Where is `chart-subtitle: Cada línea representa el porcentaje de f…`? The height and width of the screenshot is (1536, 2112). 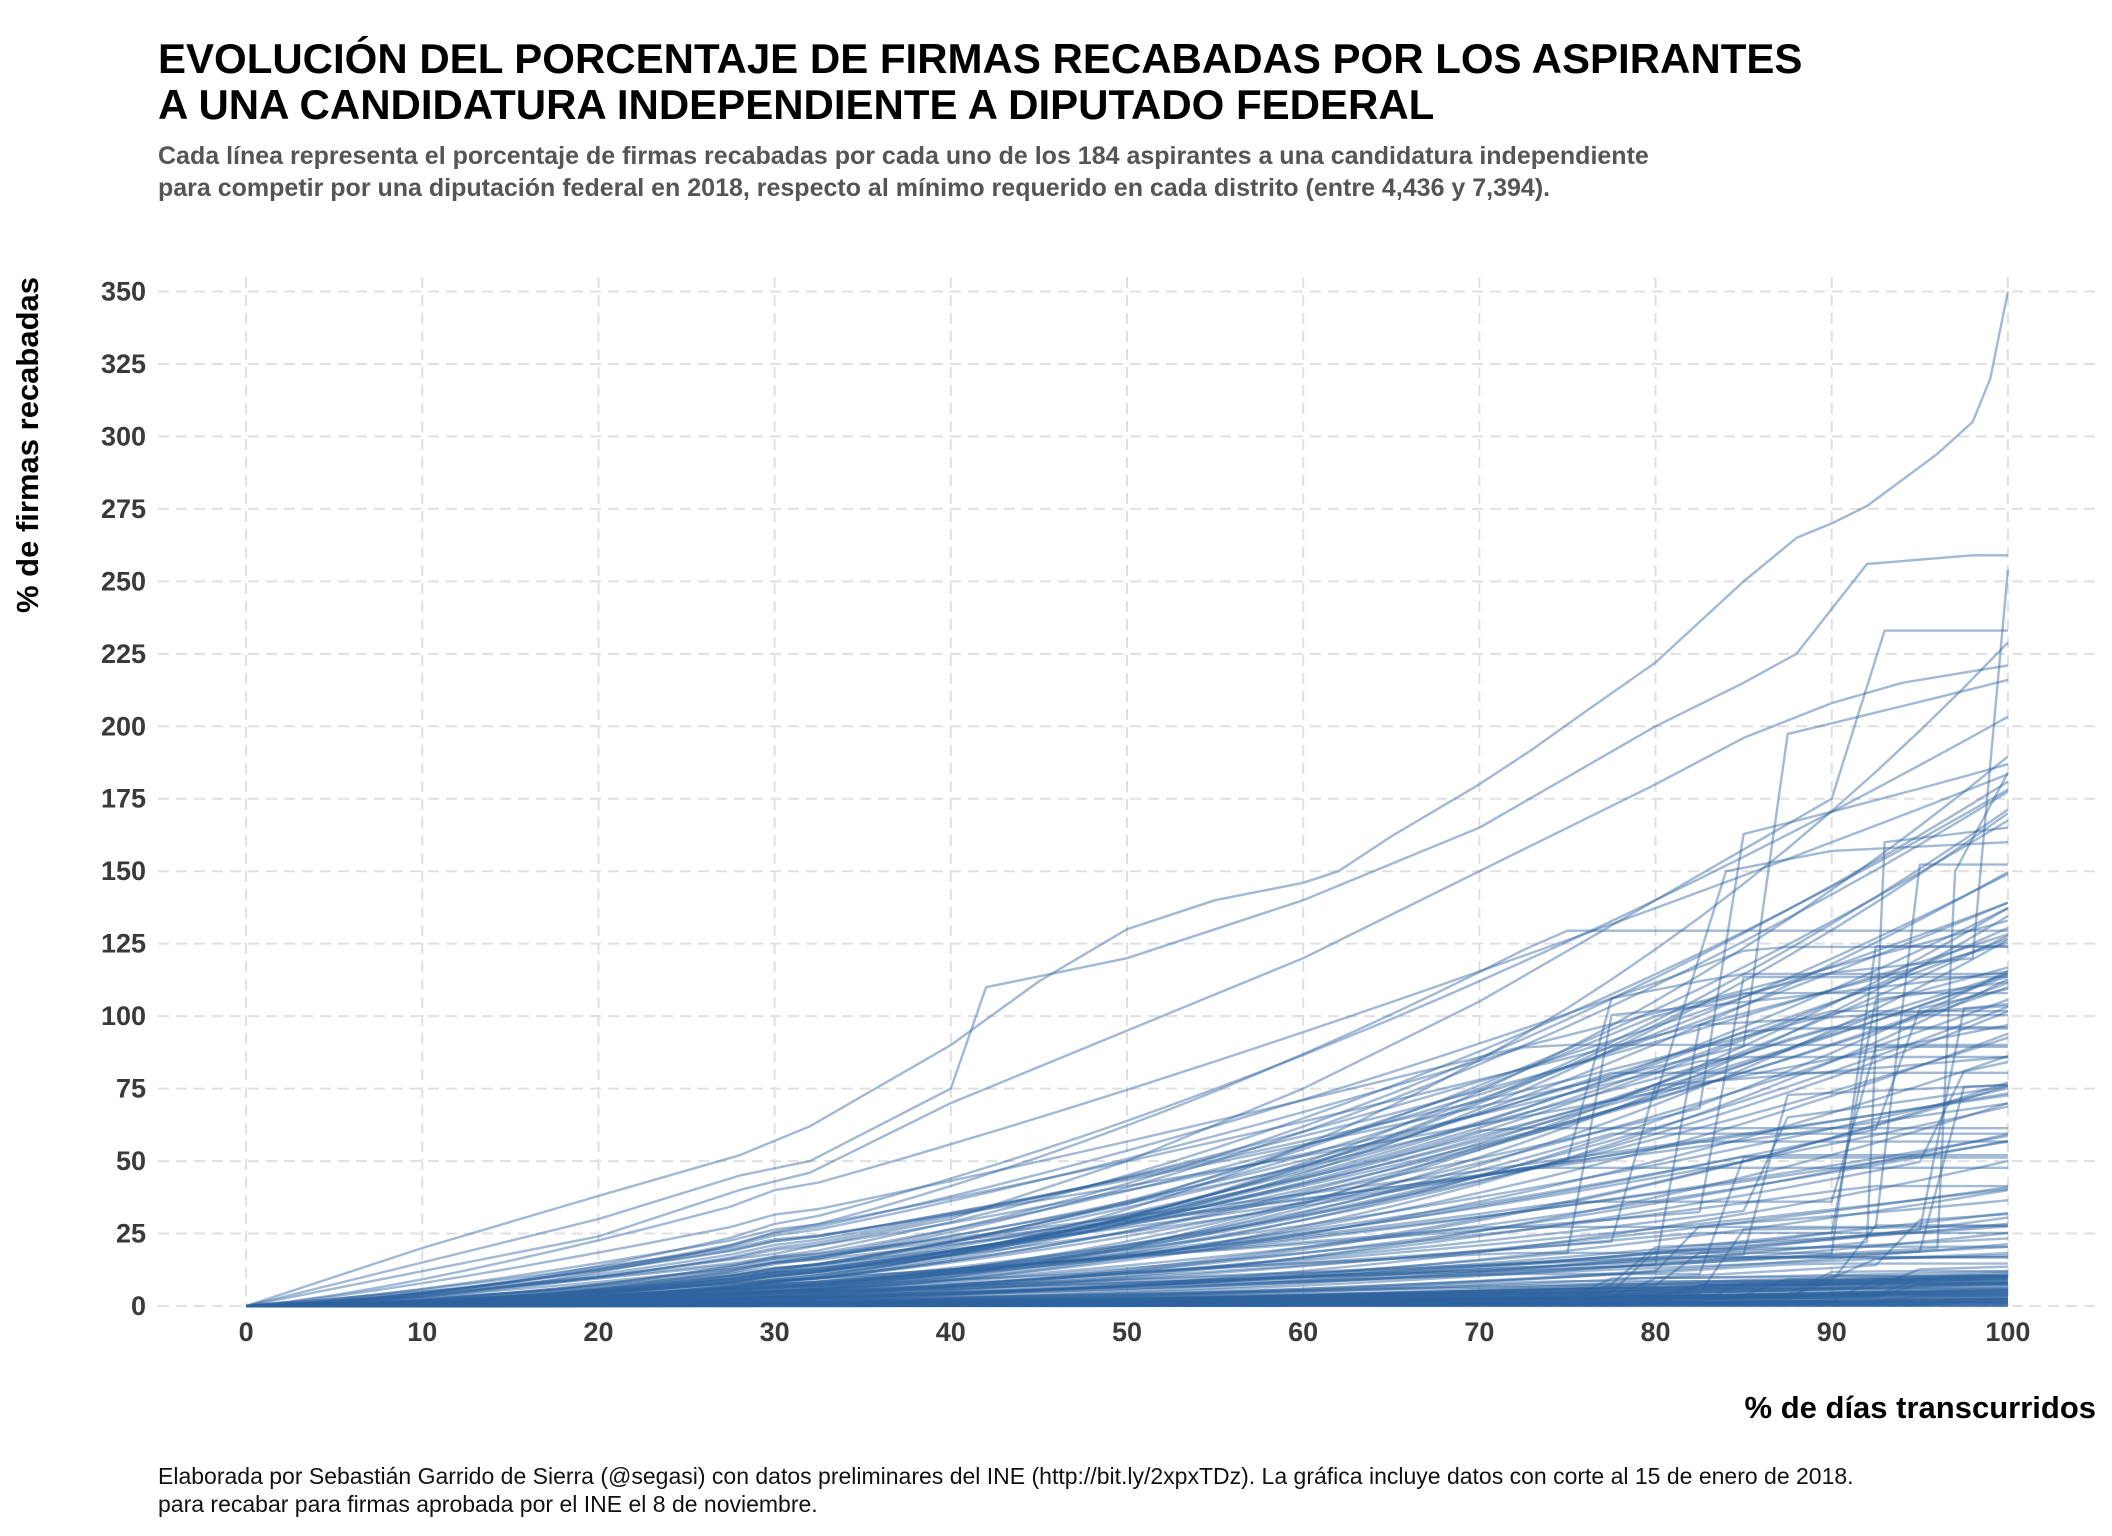 chart-subtitle: Cada línea representa el porcentaje de f… is located at coordinates (1118, 172).